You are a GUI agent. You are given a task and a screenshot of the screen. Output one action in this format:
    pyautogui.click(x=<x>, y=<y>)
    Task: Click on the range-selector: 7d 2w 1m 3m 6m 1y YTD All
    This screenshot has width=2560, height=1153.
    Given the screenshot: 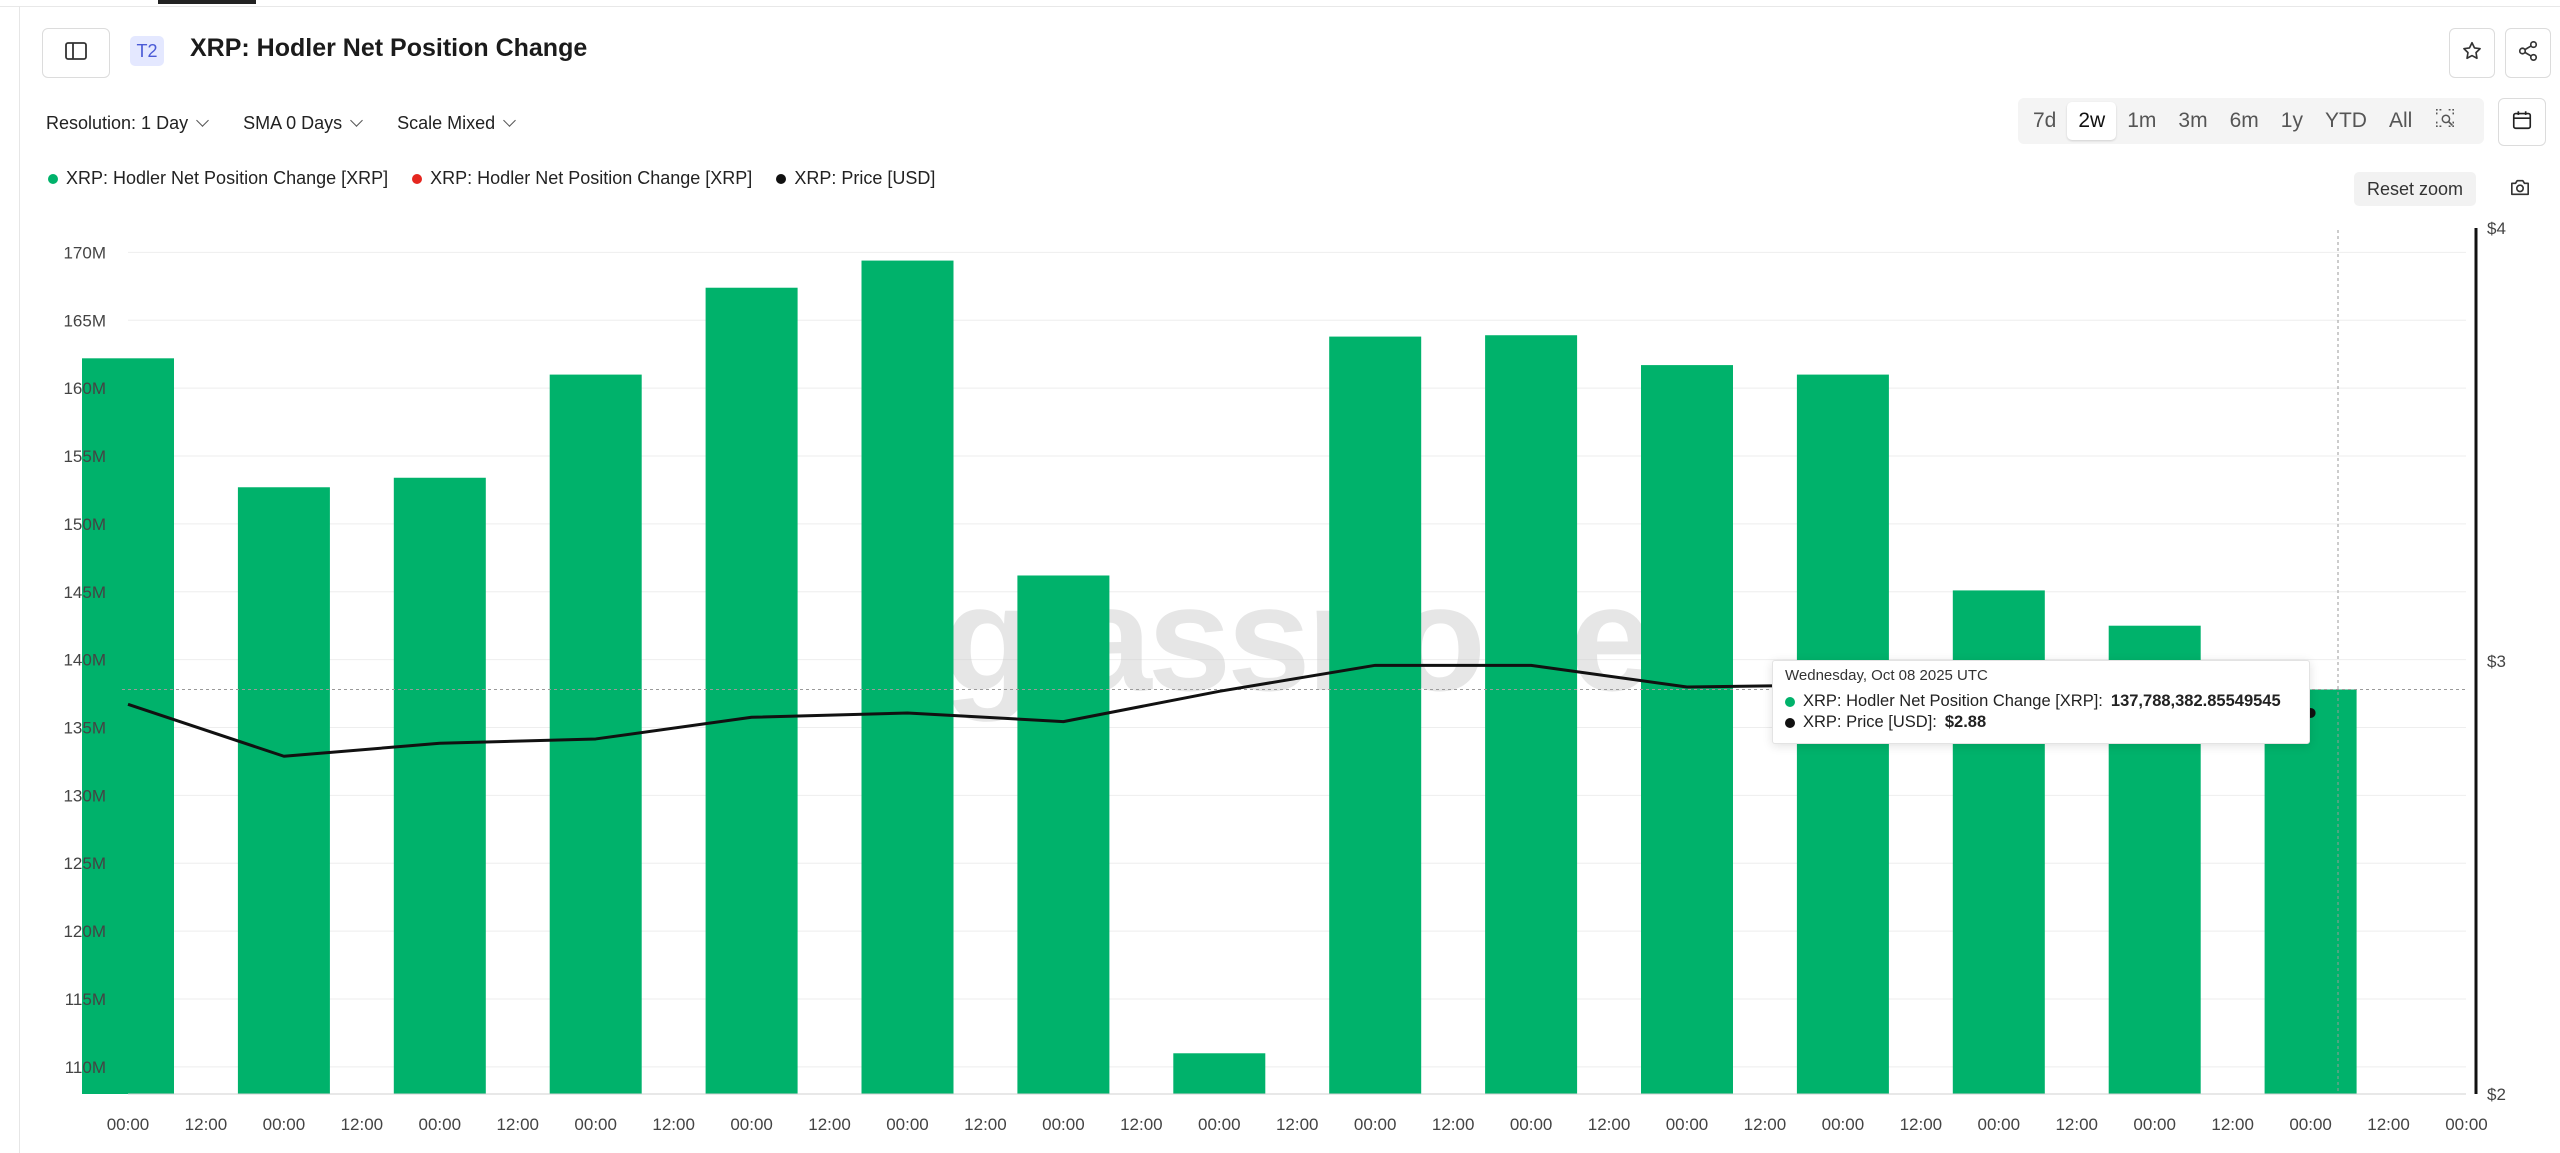 What is the action you would take?
    pyautogui.click(x=2251, y=121)
    